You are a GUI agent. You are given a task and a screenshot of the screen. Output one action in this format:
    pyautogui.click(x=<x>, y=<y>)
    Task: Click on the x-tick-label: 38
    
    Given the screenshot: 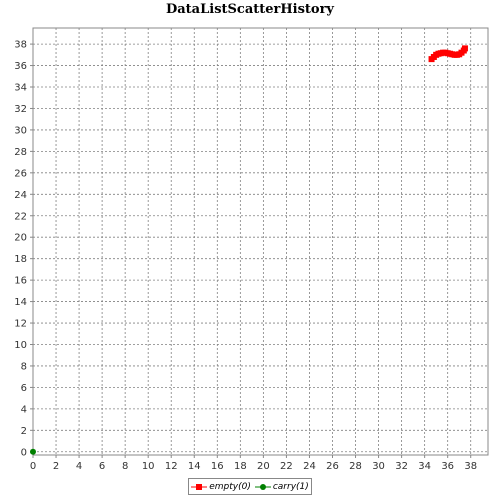 What is the action you would take?
    pyautogui.click(x=470, y=466)
    